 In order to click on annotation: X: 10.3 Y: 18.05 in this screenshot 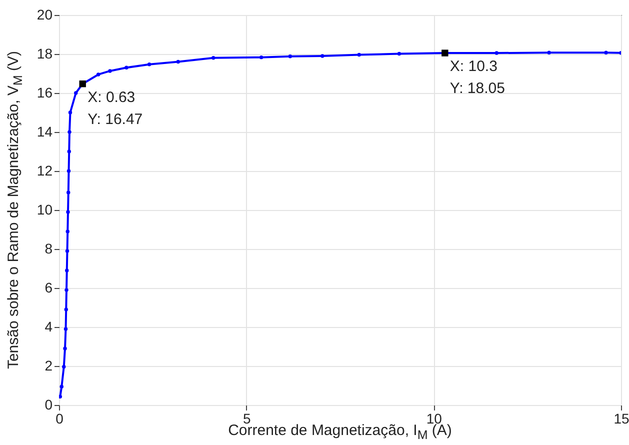, I will do `click(477, 78)`.